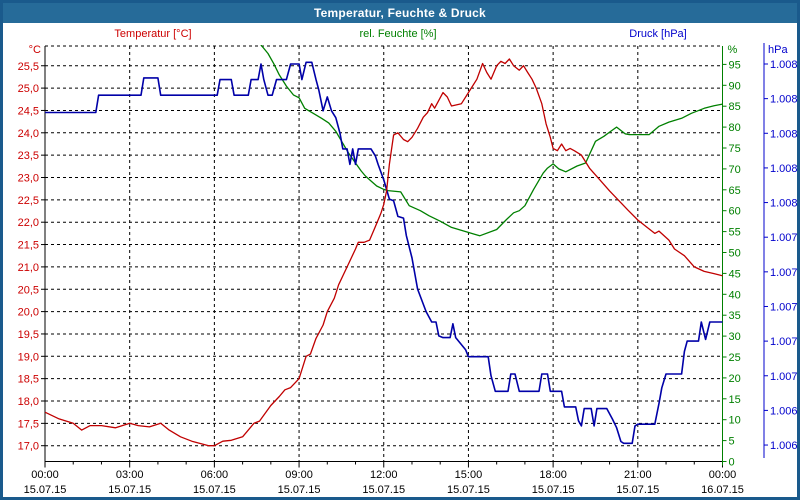 This screenshot has width=800, height=500. Describe the element at coordinates (735, 233) in the screenshot. I see `tick-label: 55` at that location.